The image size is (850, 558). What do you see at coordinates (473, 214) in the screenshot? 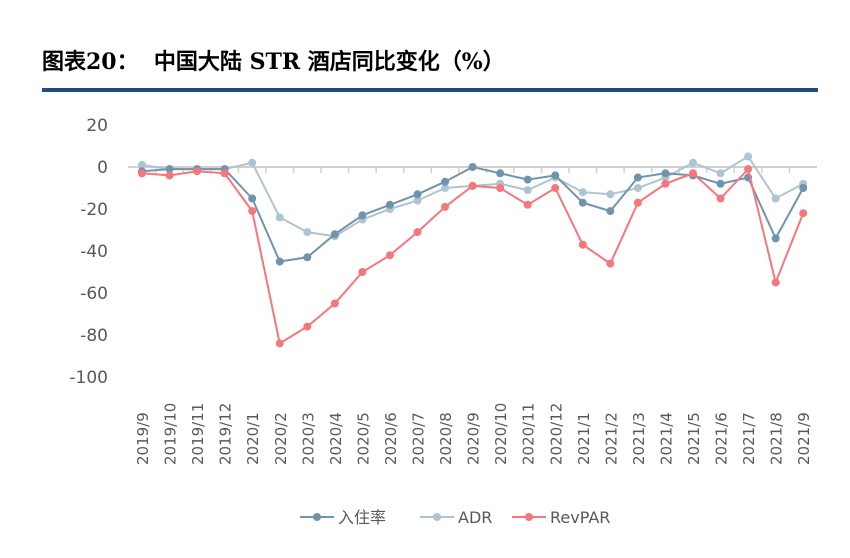
I see `series-line-入住率` at bounding box center [473, 214].